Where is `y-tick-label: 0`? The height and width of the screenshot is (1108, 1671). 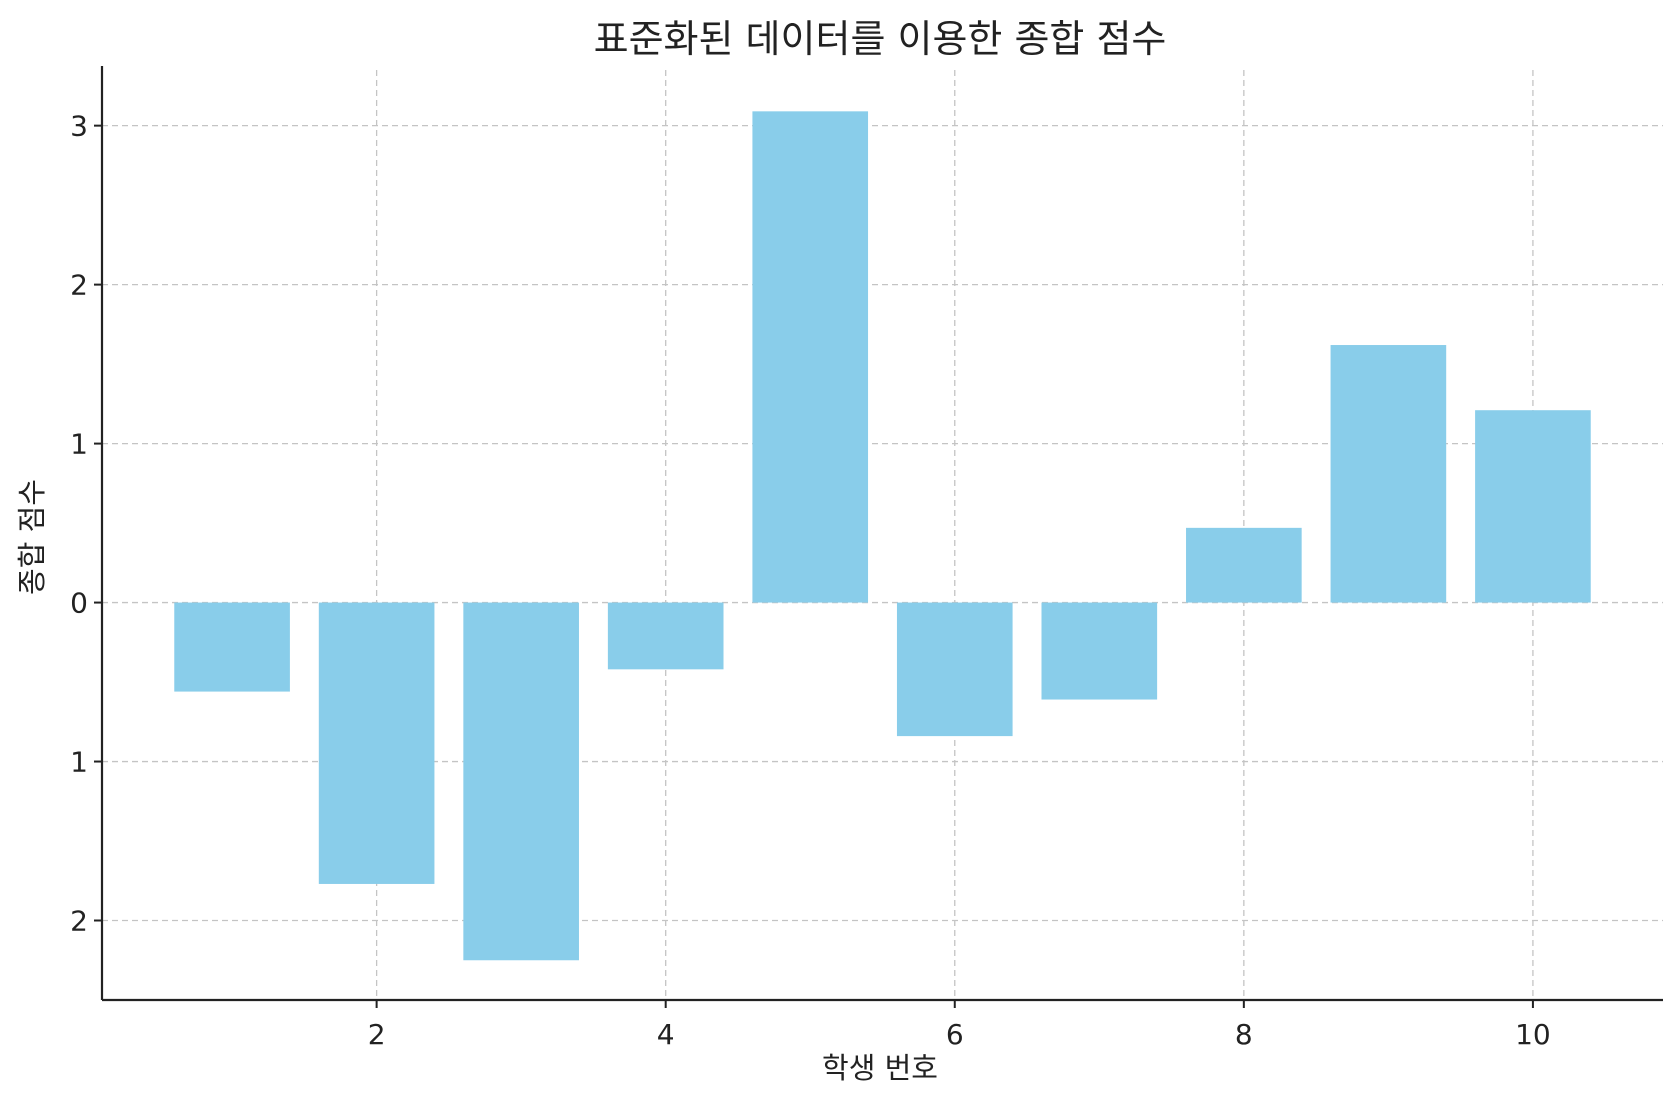 y-tick-label: 0 is located at coordinates (79, 603).